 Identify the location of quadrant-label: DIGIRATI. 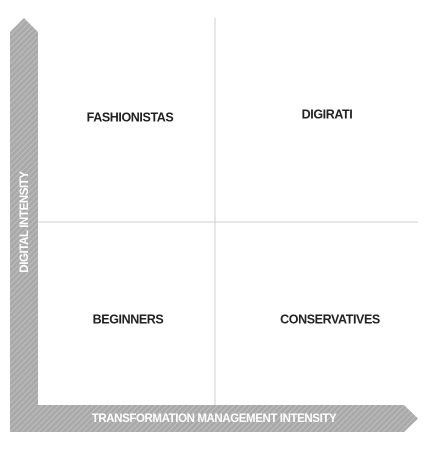
(327, 114).